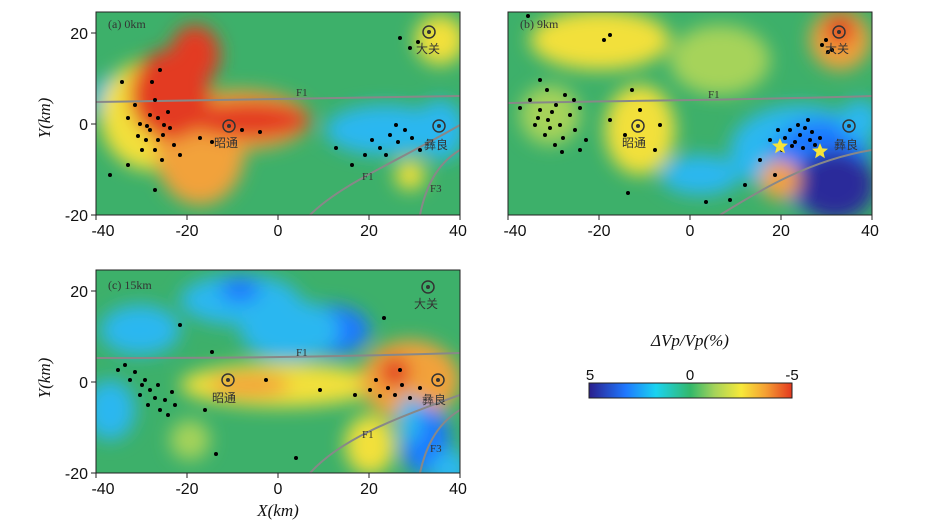 This screenshot has height=530, width=926. Describe the element at coordinates (130, 285) in the screenshot. I see `panel-c-label: (c) 15km` at that location.